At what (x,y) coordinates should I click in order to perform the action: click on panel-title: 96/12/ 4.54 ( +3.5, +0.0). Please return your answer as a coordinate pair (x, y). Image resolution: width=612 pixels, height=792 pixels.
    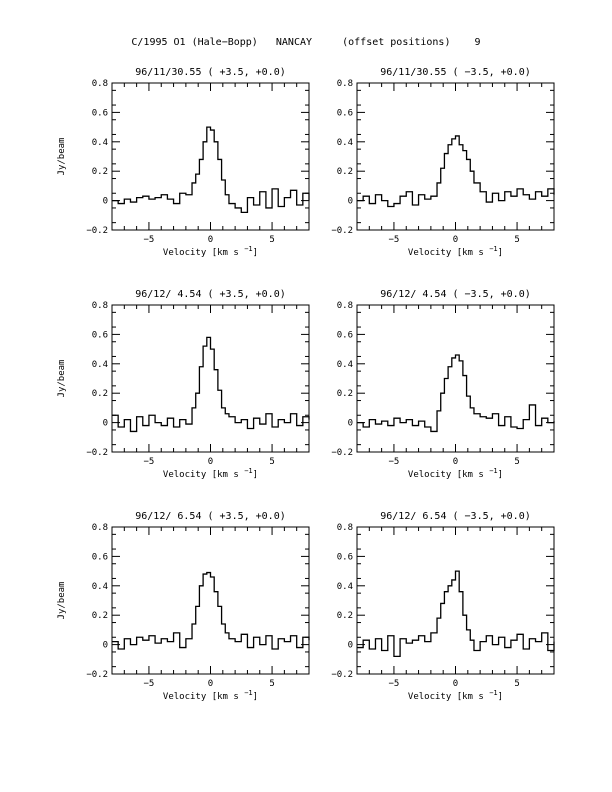
    Looking at the image, I should click on (210, 294).